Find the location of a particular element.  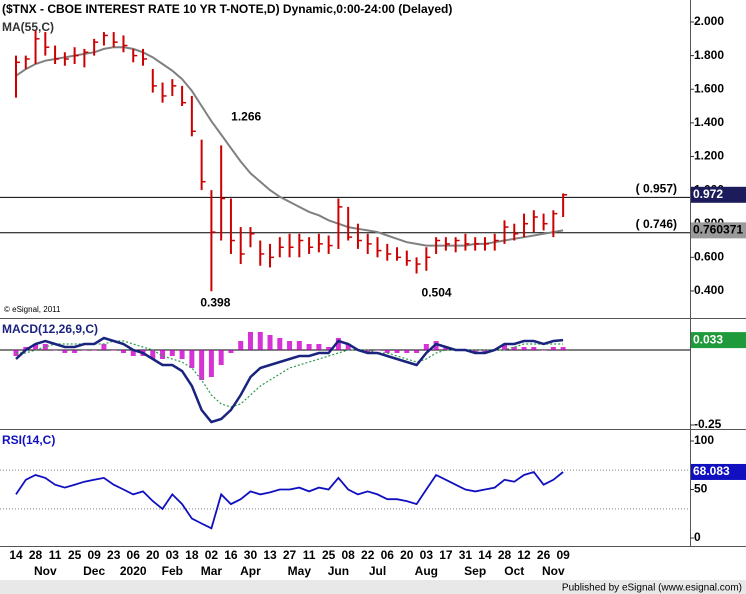

x-tick-label: 27 is located at coordinates (290, 555).